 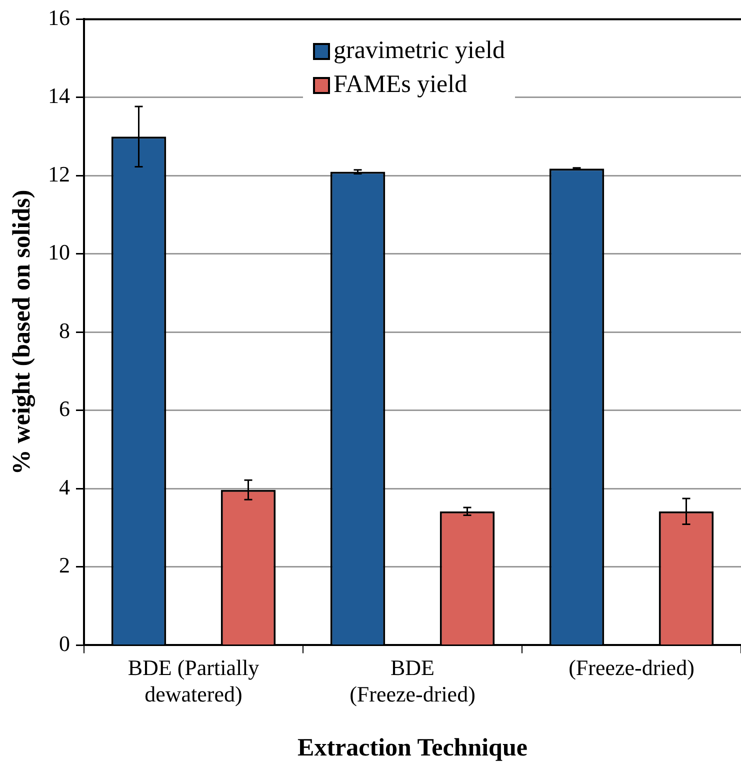 I want to click on y-tick-label: 10, so click(x=59, y=252).